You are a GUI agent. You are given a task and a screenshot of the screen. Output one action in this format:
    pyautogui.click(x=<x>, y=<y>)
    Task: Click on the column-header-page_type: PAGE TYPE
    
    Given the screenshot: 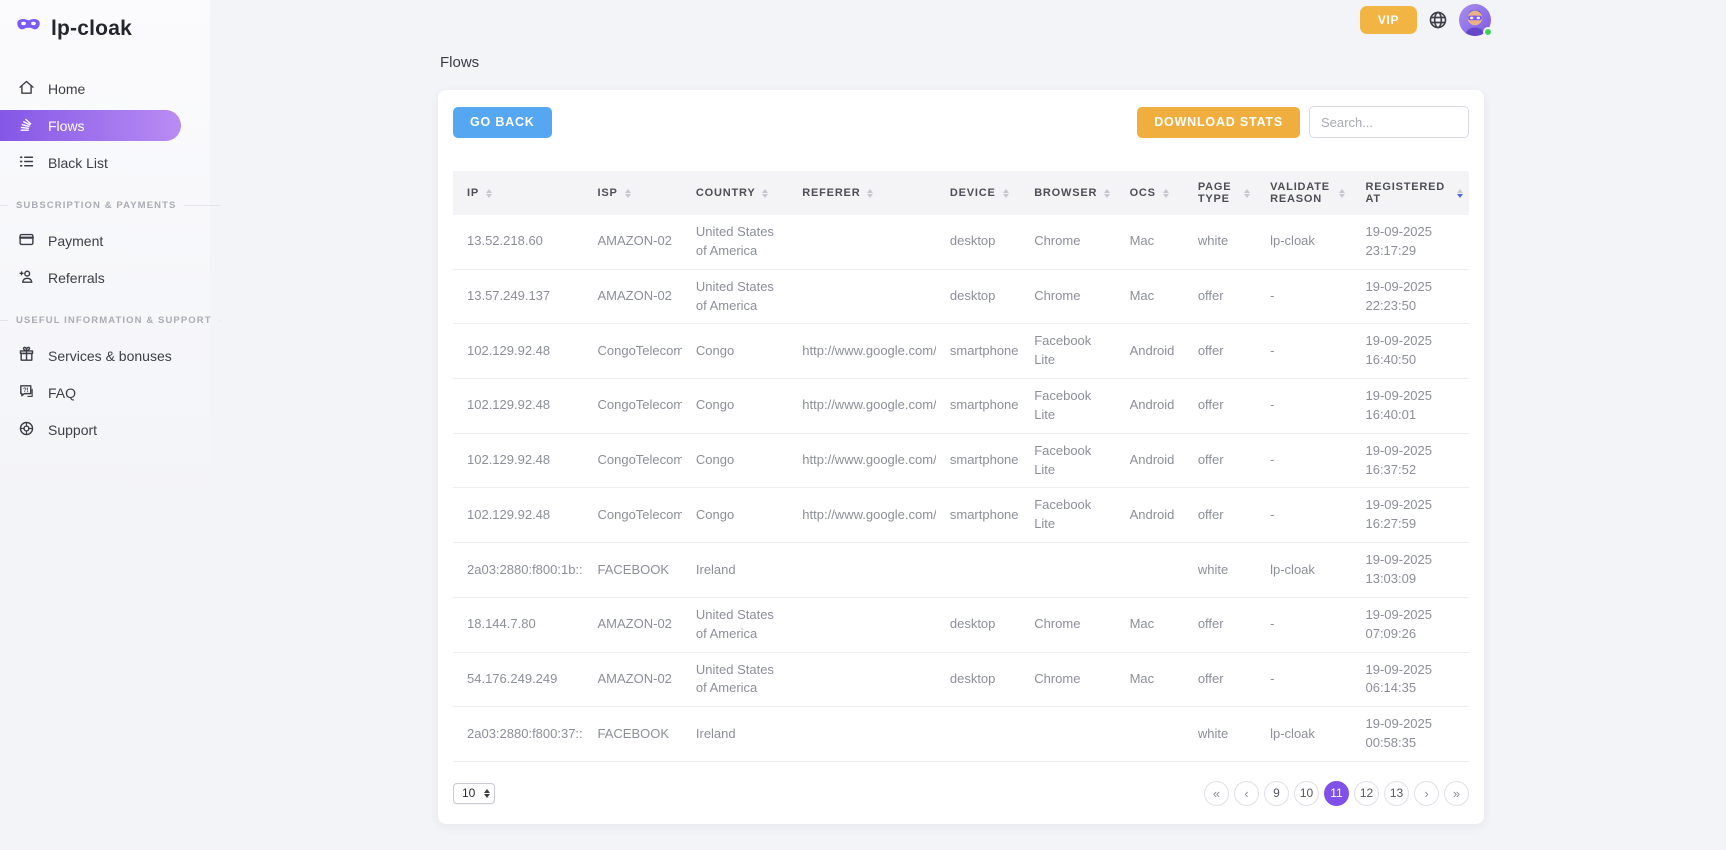 What is the action you would take?
    pyautogui.click(x=1220, y=193)
    